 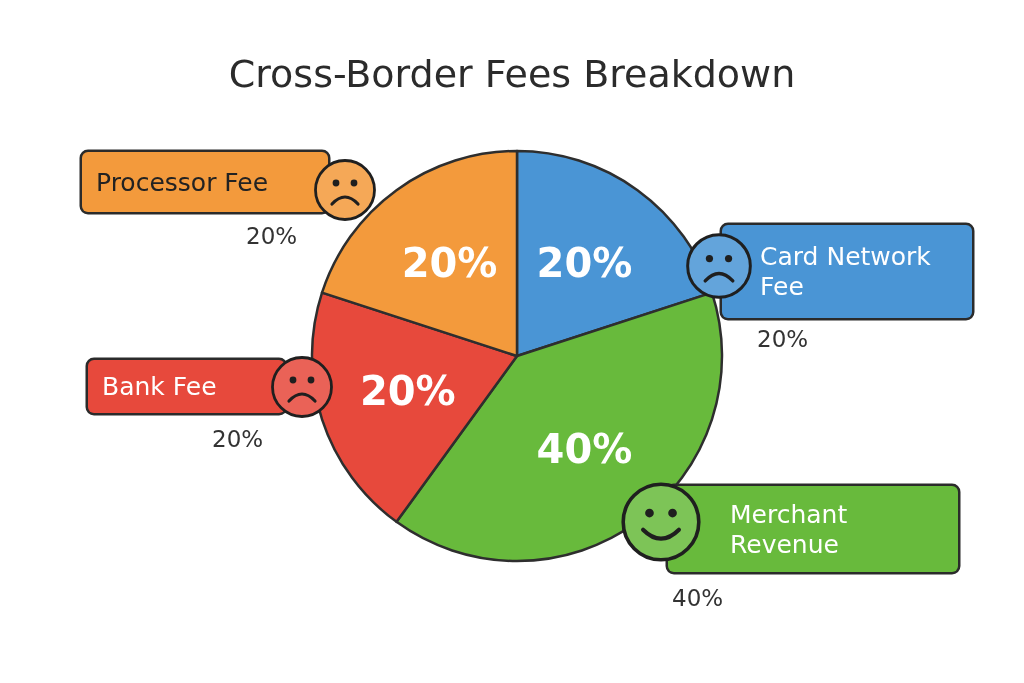 What do you see at coordinates (182, 182) in the screenshot?
I see `slice-label: Processor Fee` at bounding box center [182, 182].